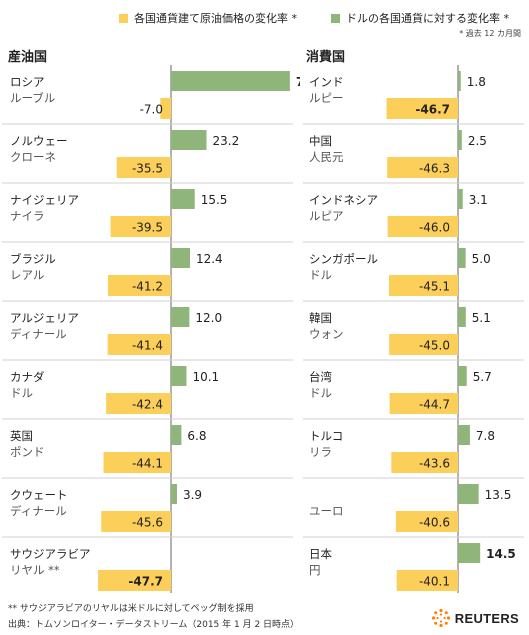 Image resolution: width=529 pixels, height=635 pixels. I want to click on currency-label: クローネ, so click(33, 157).